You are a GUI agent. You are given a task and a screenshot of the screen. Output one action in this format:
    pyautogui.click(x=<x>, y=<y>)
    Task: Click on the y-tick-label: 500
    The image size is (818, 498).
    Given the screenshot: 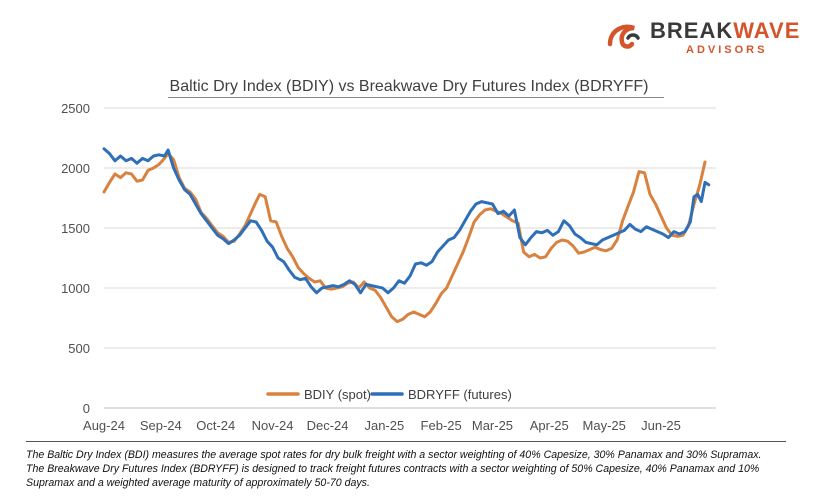 What is the action you would take?
    pyautogui.click(x=79, y=348)
    